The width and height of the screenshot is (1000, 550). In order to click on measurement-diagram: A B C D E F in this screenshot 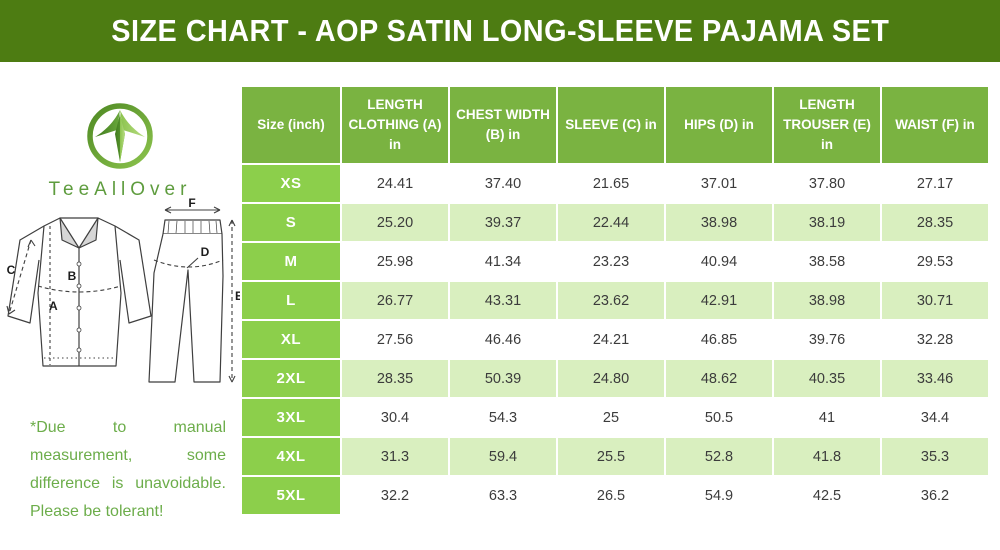, I will do `click(123, 290)`.